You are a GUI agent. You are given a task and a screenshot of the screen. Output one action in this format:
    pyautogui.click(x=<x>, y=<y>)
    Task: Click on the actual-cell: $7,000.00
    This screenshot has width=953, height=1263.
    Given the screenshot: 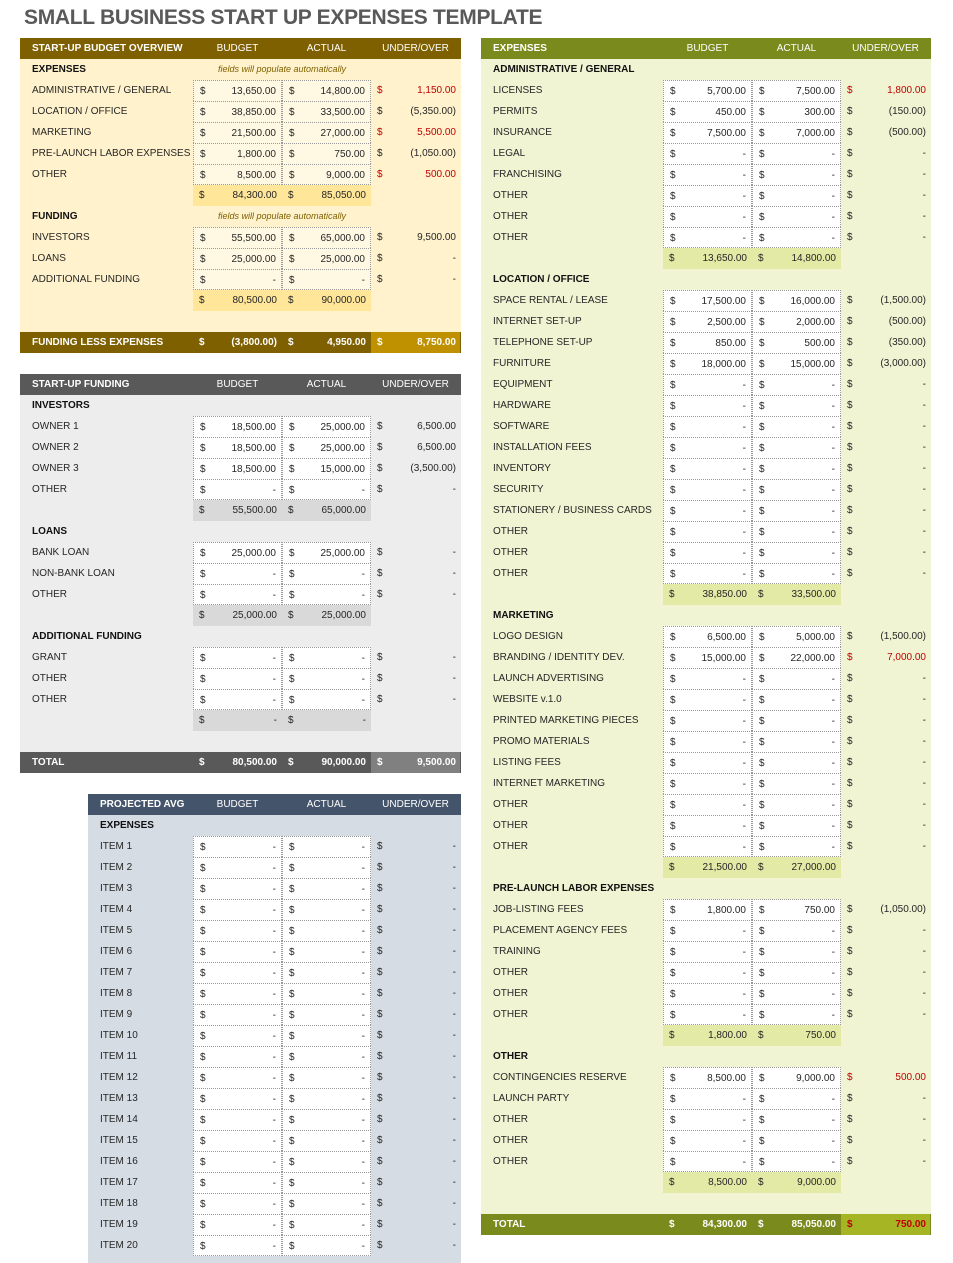 What is the action you would take?
    pyautogui.click(x=796, y=132)
    